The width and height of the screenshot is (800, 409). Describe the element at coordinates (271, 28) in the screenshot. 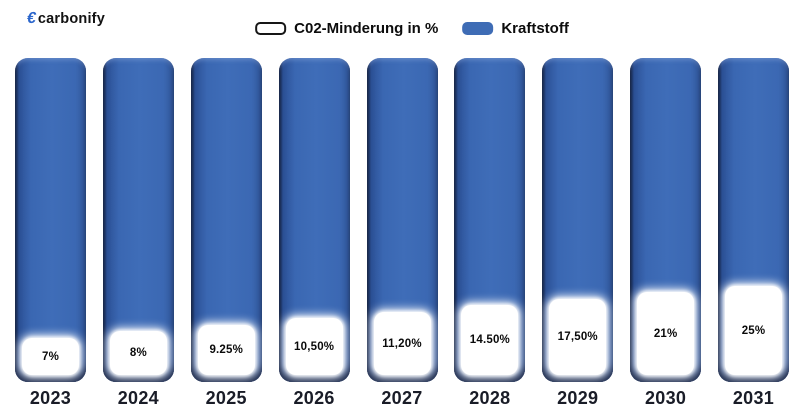

I see `legend-swatch-white-icon` at that location.